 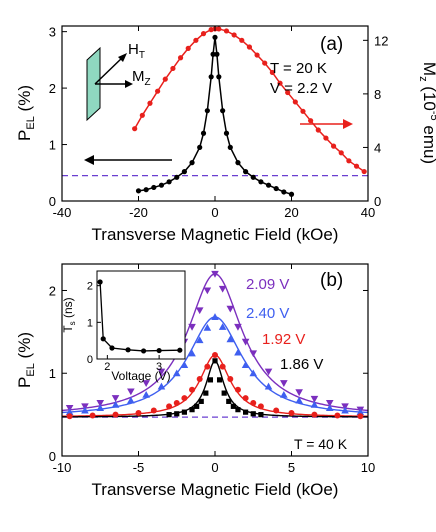 What do you see at coordinates (69, 314) in the screenshot?
I see `inset-ylabel: Ts (ns)` at bounding box center [69, 314].